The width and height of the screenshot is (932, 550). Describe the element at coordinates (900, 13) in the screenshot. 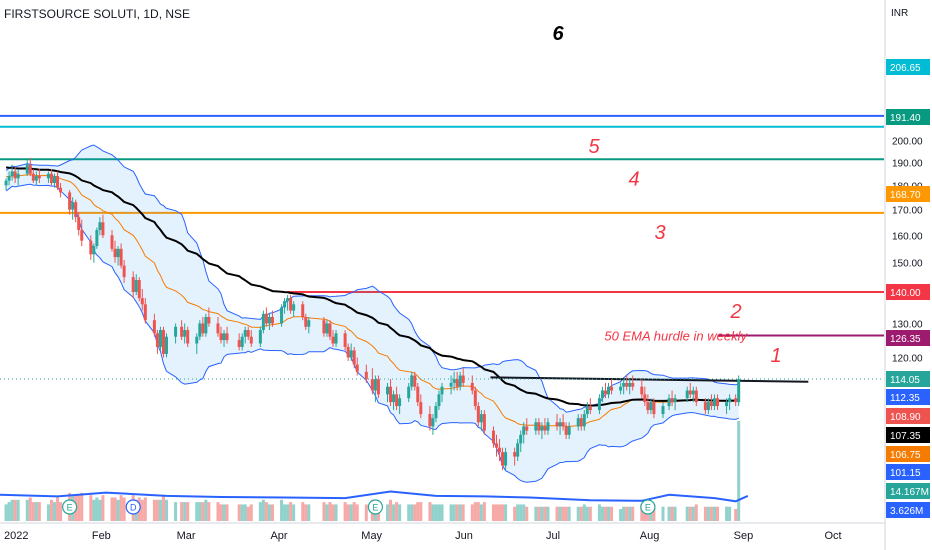

I see `currency-label: INR` at that location.